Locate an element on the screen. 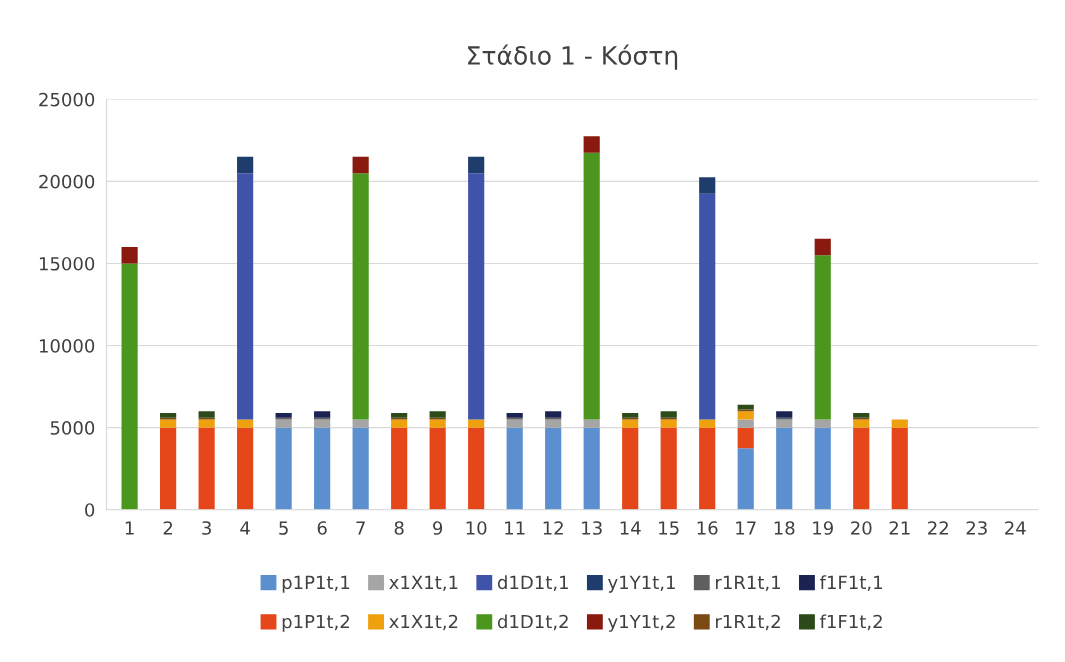 The image size is (1065, 662). legend-label: y1Y1t,1 is located at coordinates (641, 584).